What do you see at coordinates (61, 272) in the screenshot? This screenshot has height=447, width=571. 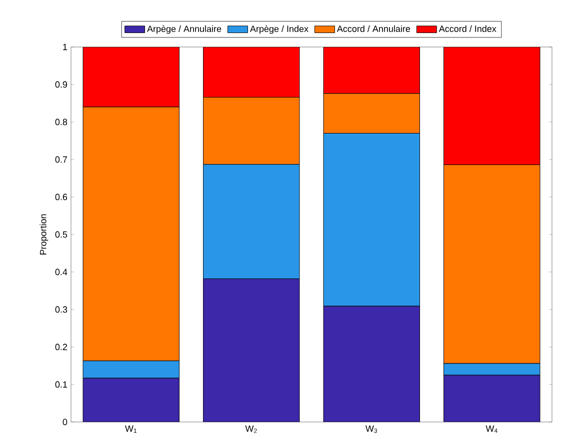 I see `y-tick-label: 0.4` at bounding box center [61, 272].